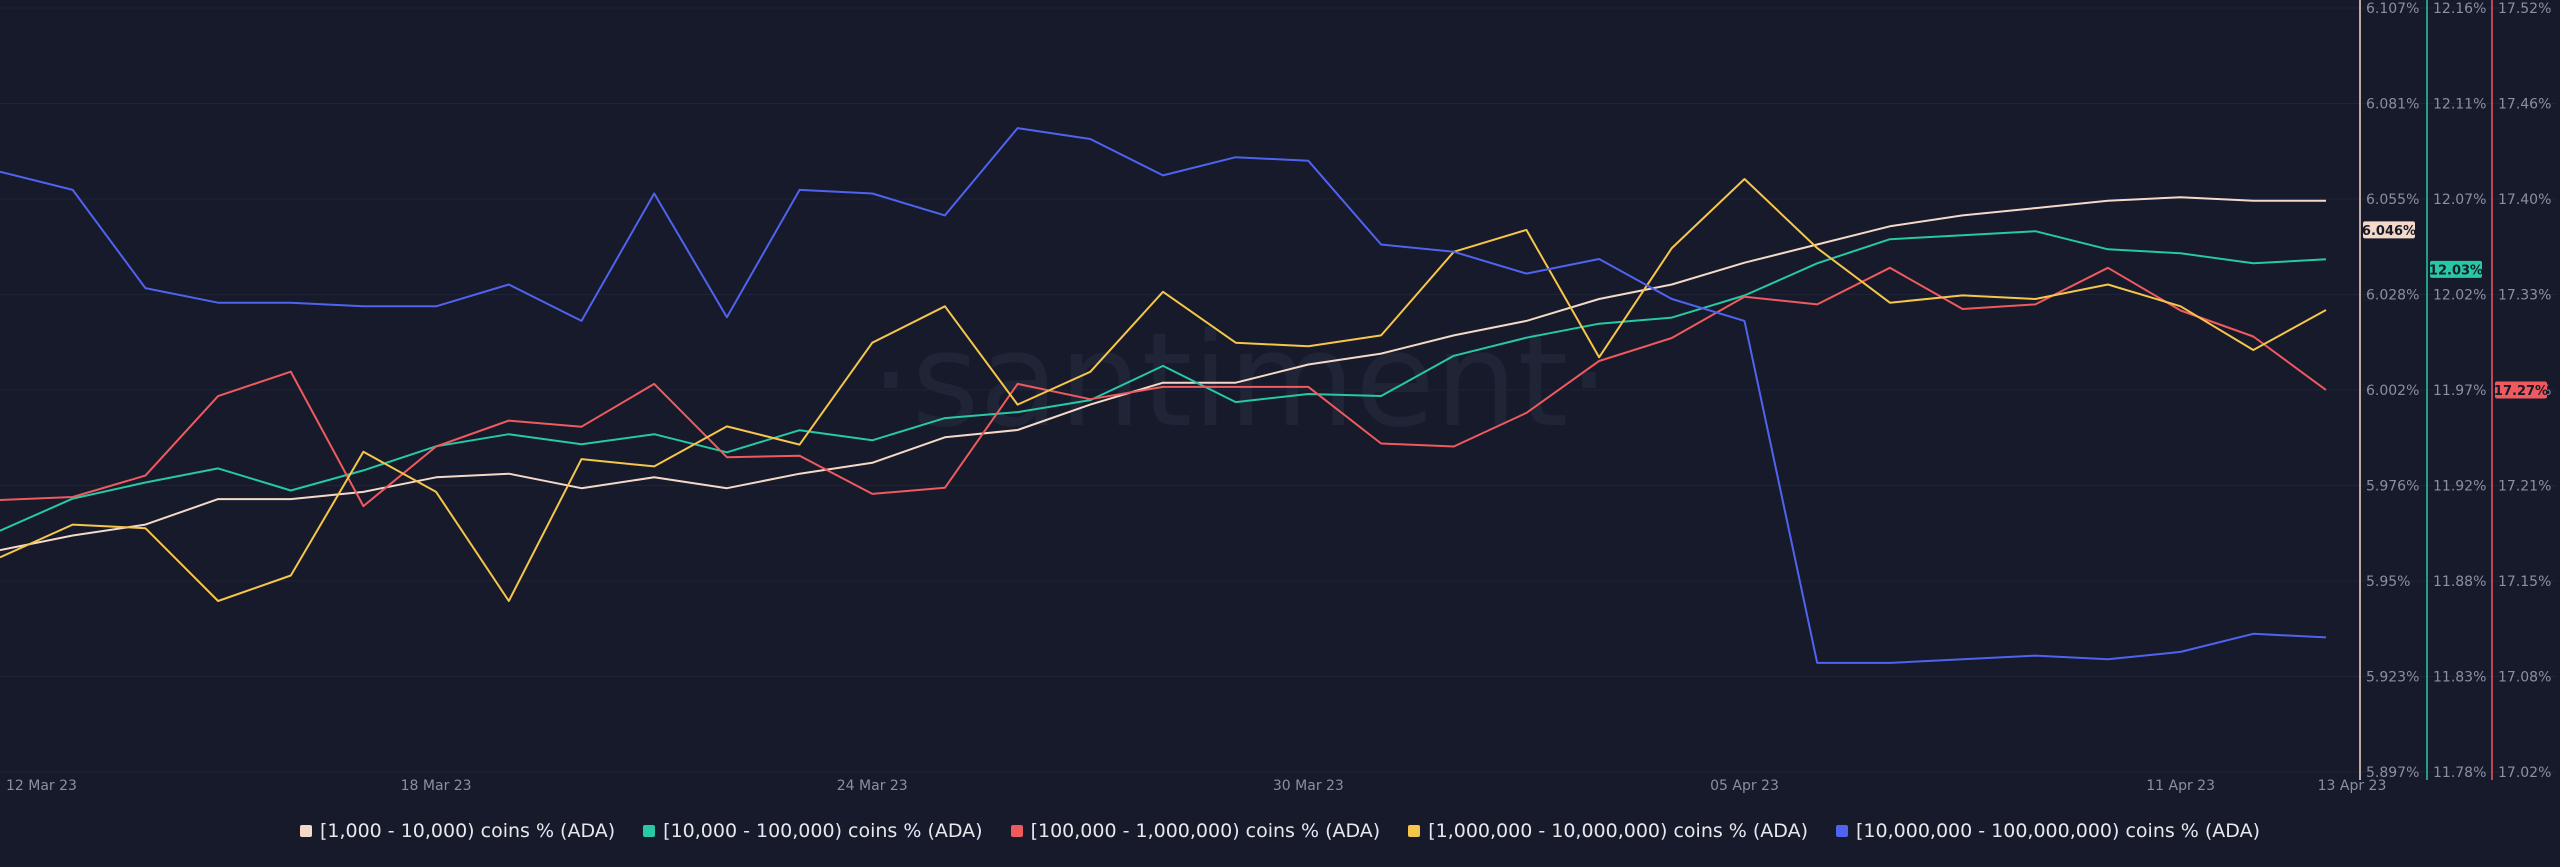  I want to click on y-tick-label: 17.52%, so click(2524, 9).